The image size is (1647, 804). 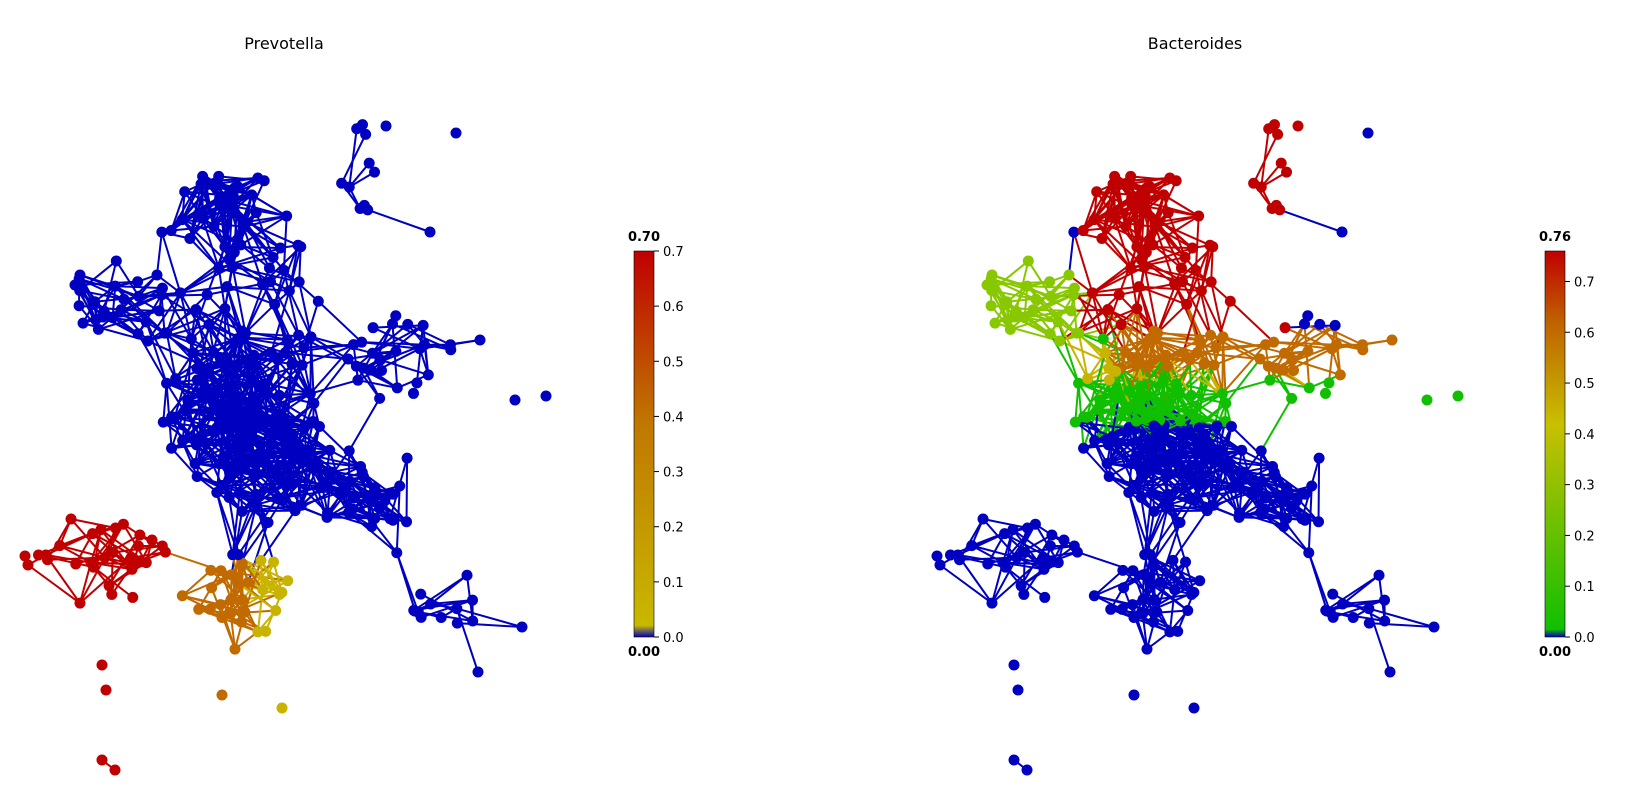 What do you see at coordinates (673, 638) in the screenshot?
I see `colorbar-tick-label: 0.0` at bounding box center [673, 638].